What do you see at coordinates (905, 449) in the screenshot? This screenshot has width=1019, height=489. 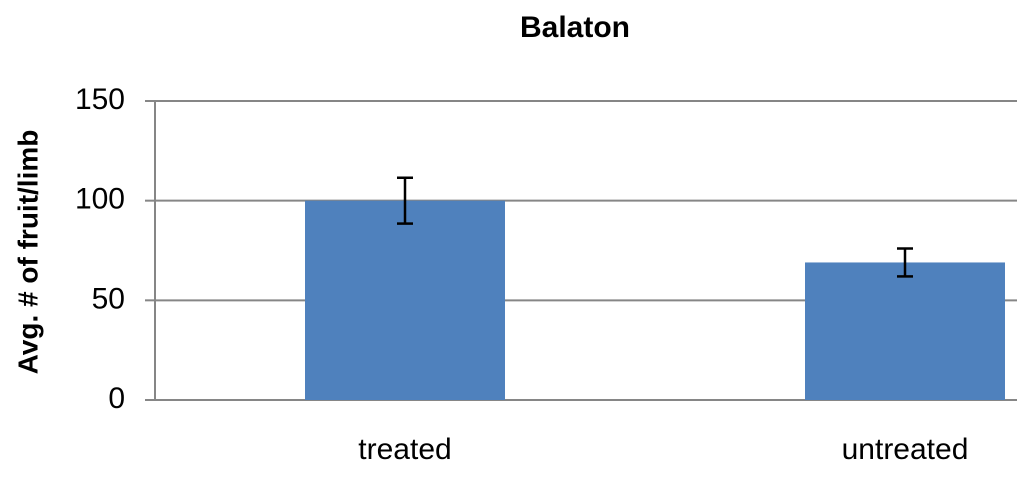 I see `x-tick-label: untreated` at bounding box center [905, 449].